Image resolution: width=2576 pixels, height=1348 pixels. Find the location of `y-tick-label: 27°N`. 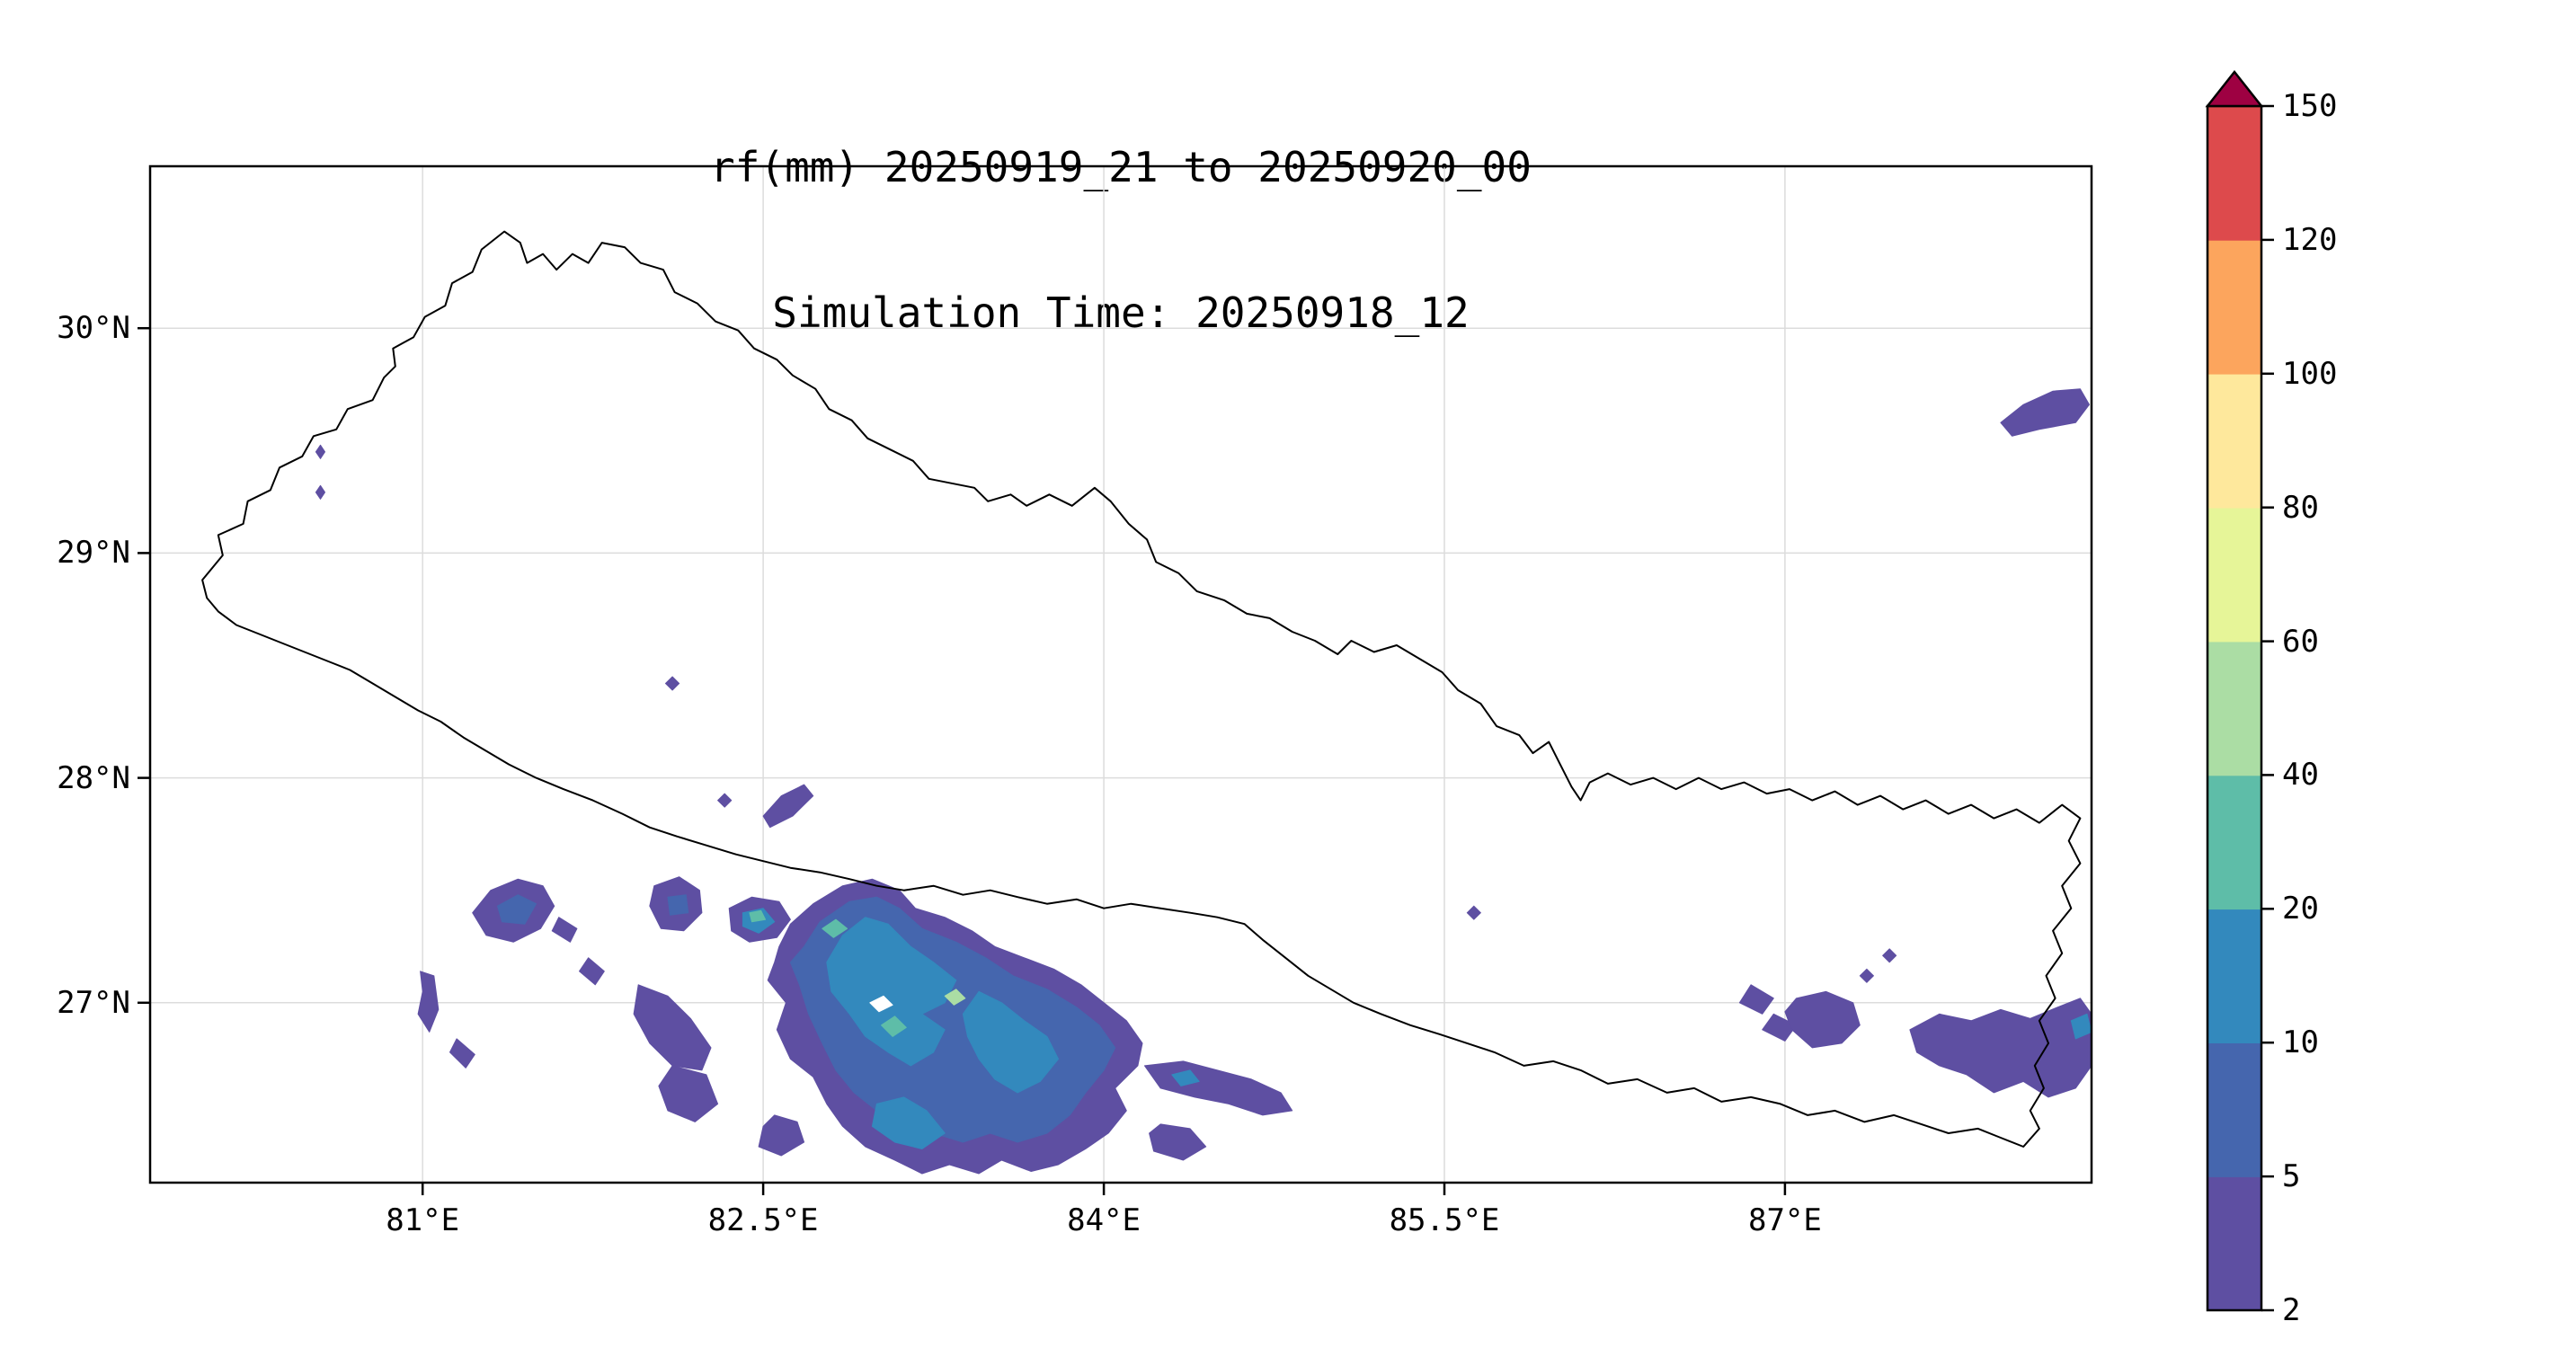

y-tick-label: 27°N is located at coordinates (93, 1002).